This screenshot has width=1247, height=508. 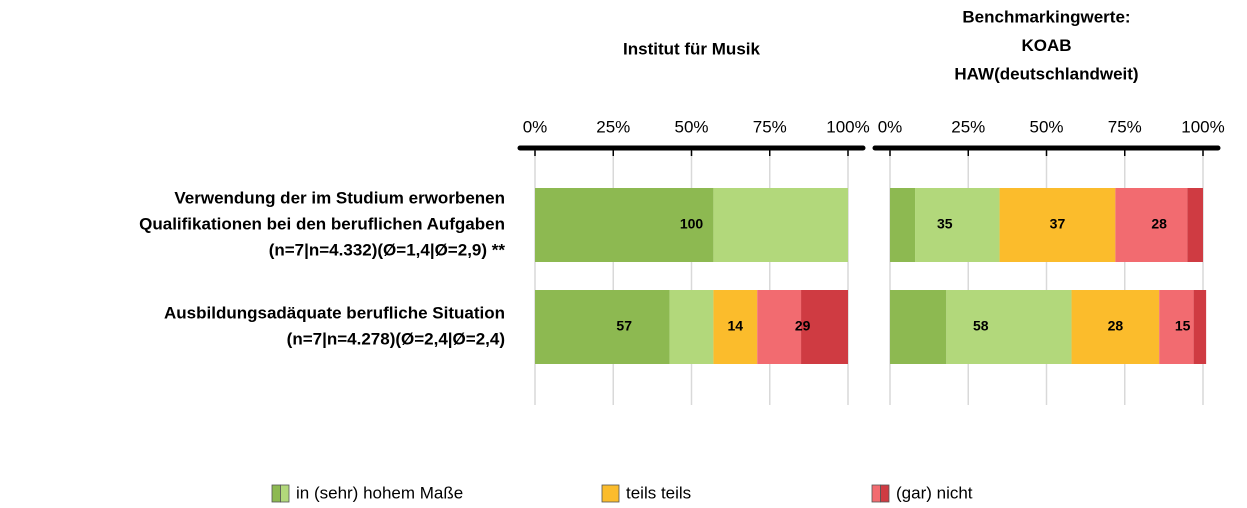 What do you see at coordinates (1046, 45) in the screenshot?
I see `panel-title: KOAB` at bounding box center [1046, 45].